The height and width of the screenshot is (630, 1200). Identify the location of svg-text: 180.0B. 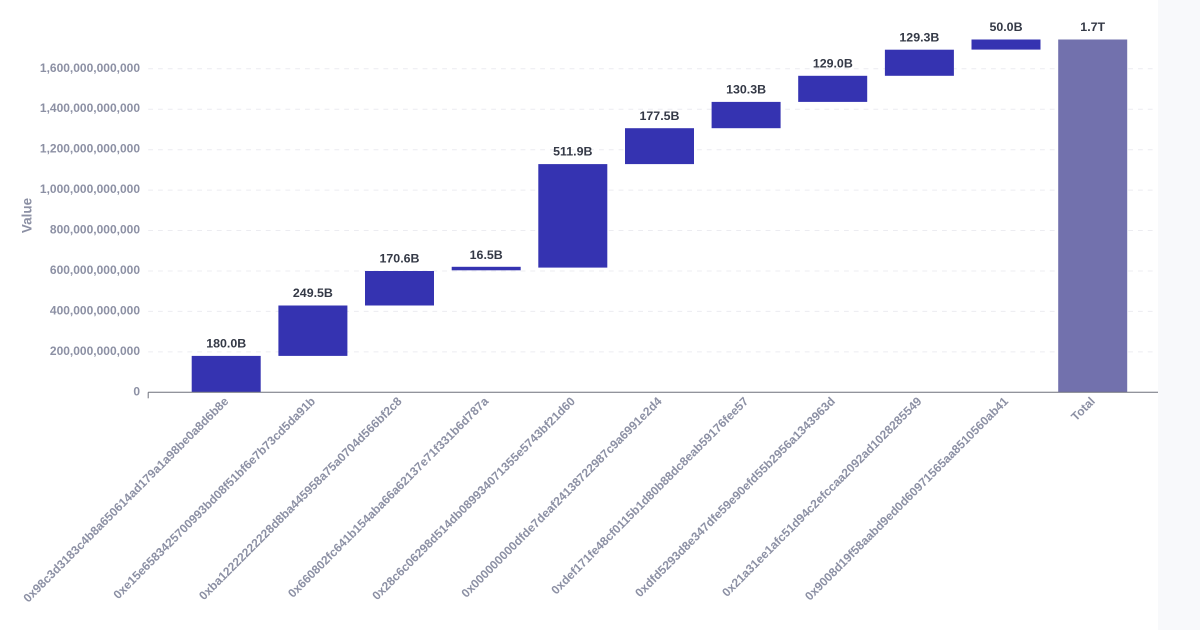
(226, 344).